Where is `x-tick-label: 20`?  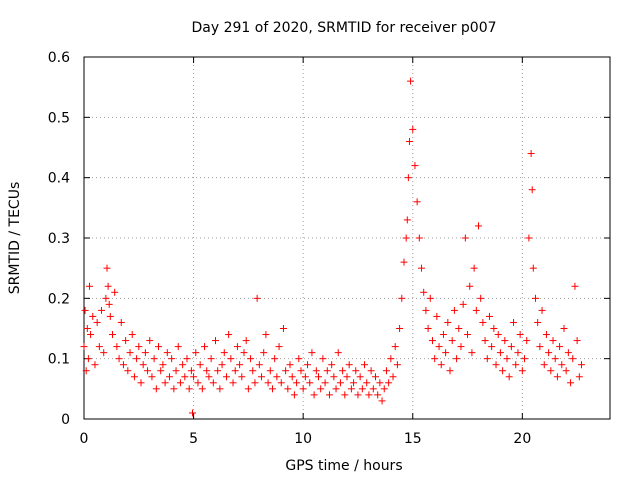 x-tick-label: 20 is located at coordinates (522, 439).